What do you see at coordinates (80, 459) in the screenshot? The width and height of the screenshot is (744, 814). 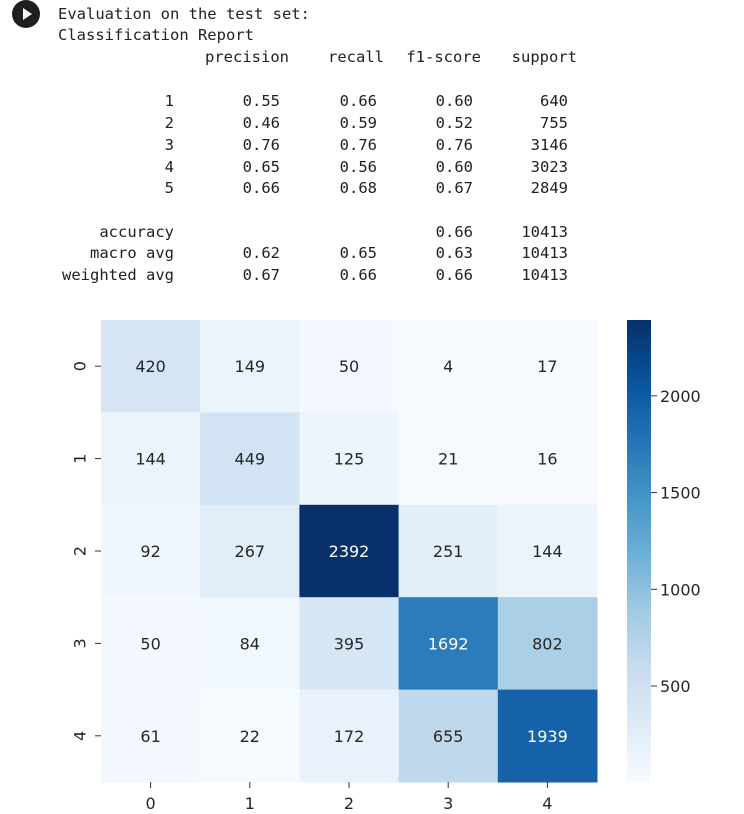 I see `y-tick-label: 1` at bounding box center [80, 459].